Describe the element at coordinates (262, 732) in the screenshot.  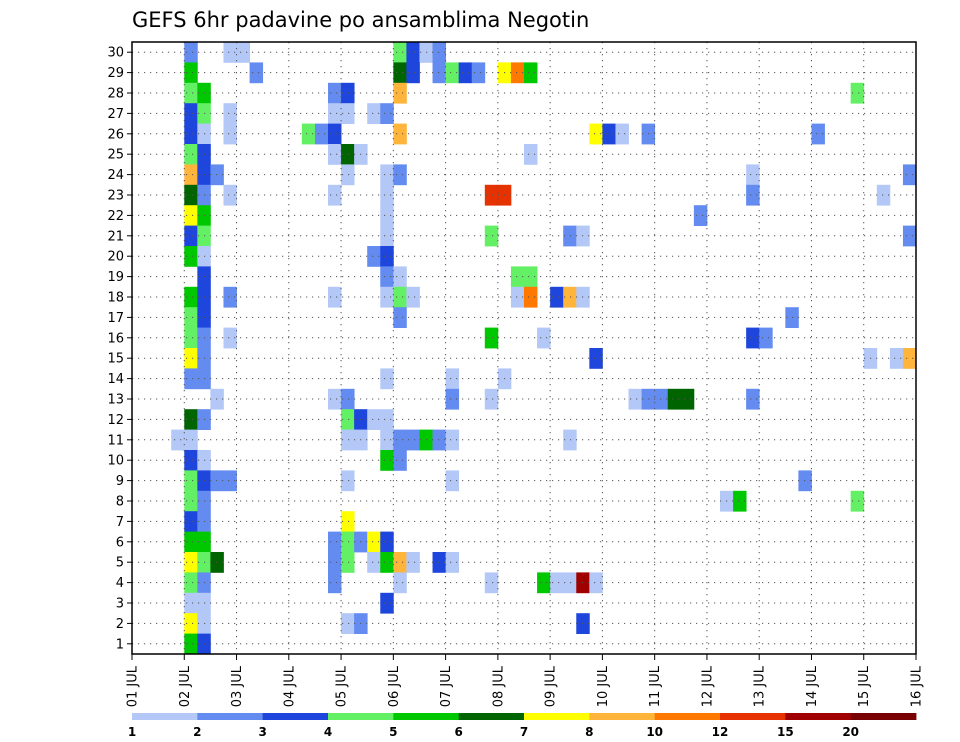
I see `colorbar-label: 3` at that location.